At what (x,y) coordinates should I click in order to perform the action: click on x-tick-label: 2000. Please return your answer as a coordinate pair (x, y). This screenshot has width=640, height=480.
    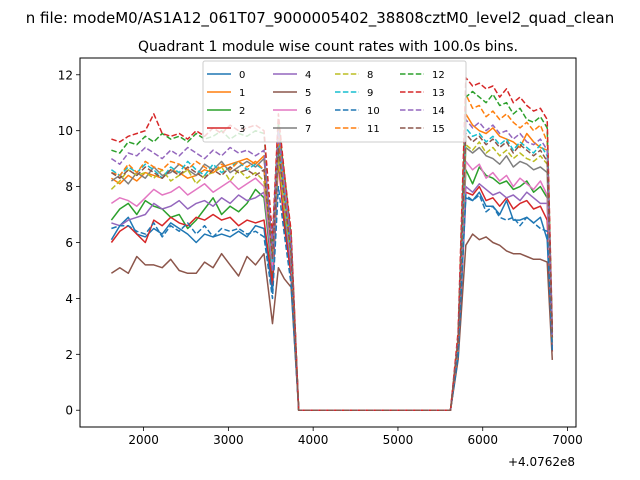
    Looking at the image, I should click on (143, 440).